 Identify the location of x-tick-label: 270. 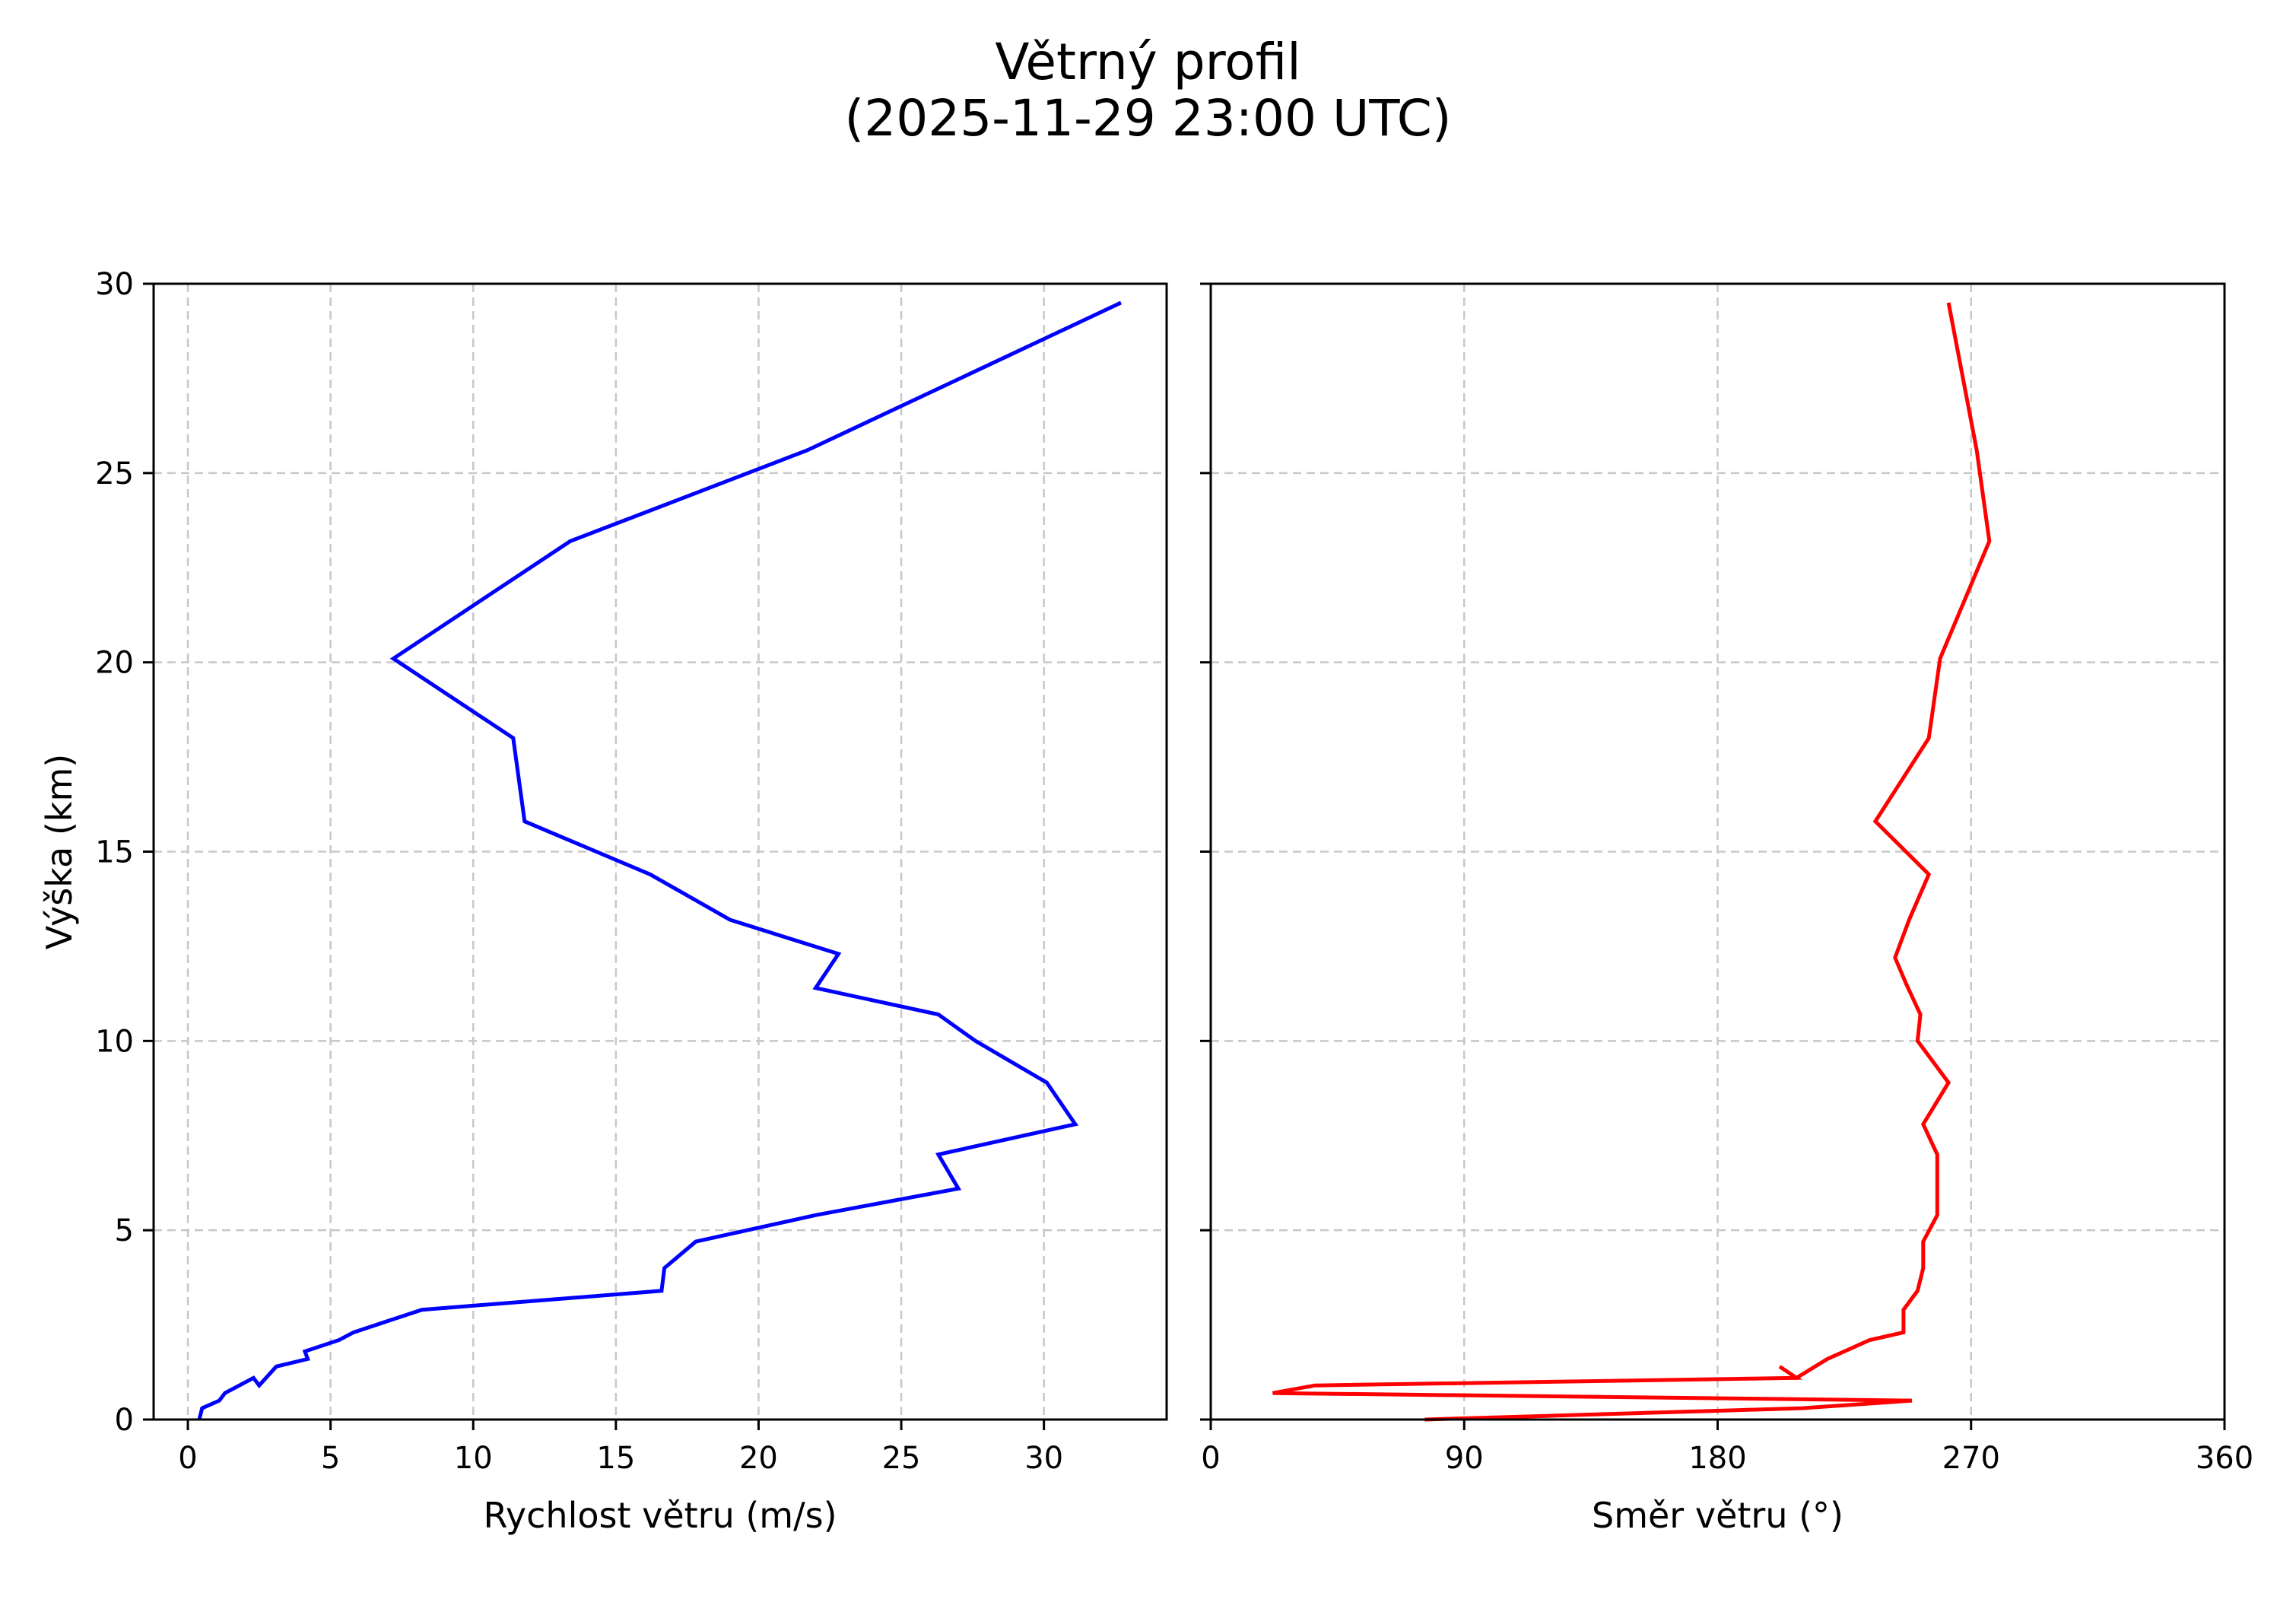
(1971, 1458).